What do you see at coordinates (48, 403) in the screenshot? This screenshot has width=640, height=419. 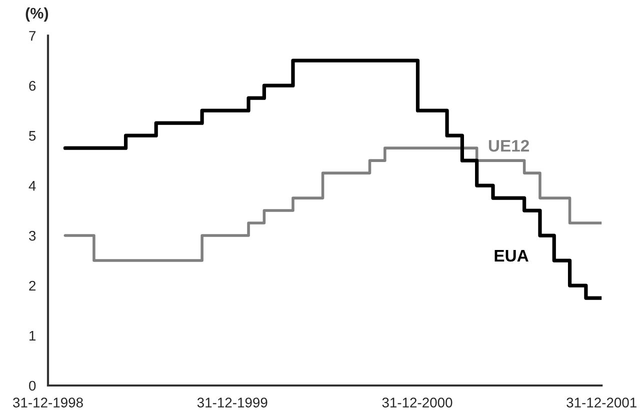 I see `x-tick-label: 31-12-1998` at bounding box center [48, 403].